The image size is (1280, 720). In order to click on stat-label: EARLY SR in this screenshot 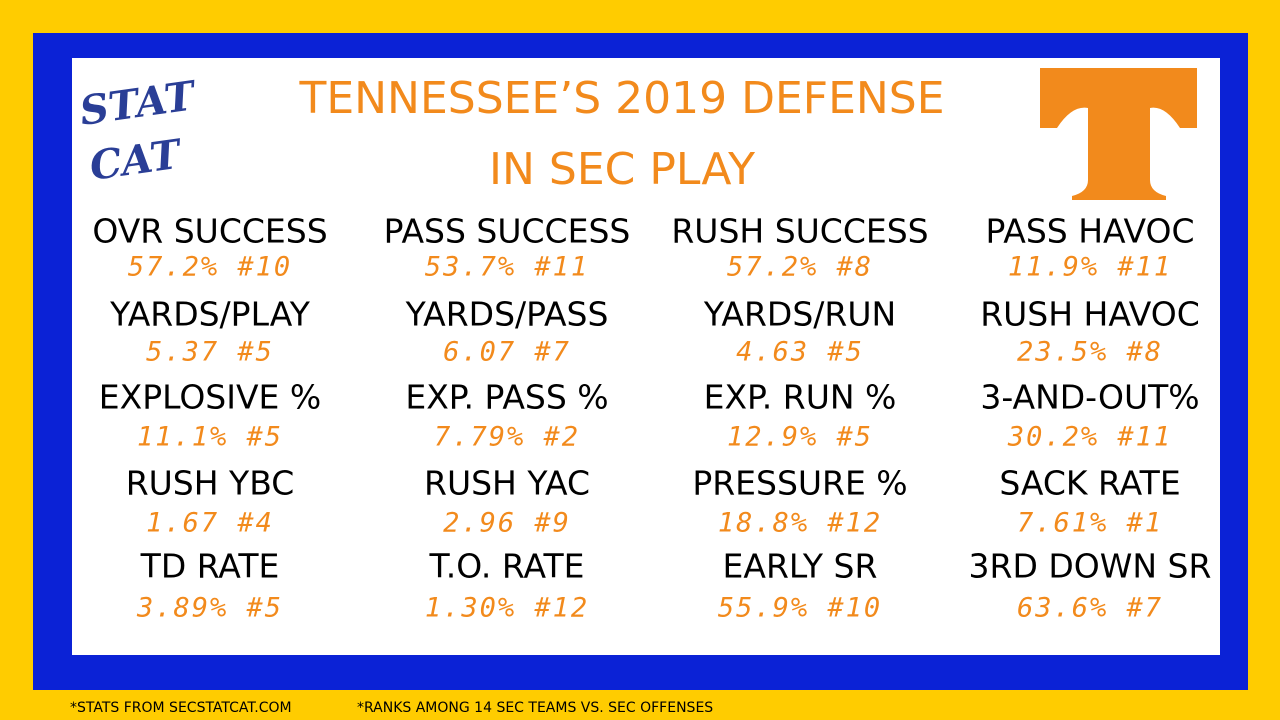, I will do `click(800, 566)`.